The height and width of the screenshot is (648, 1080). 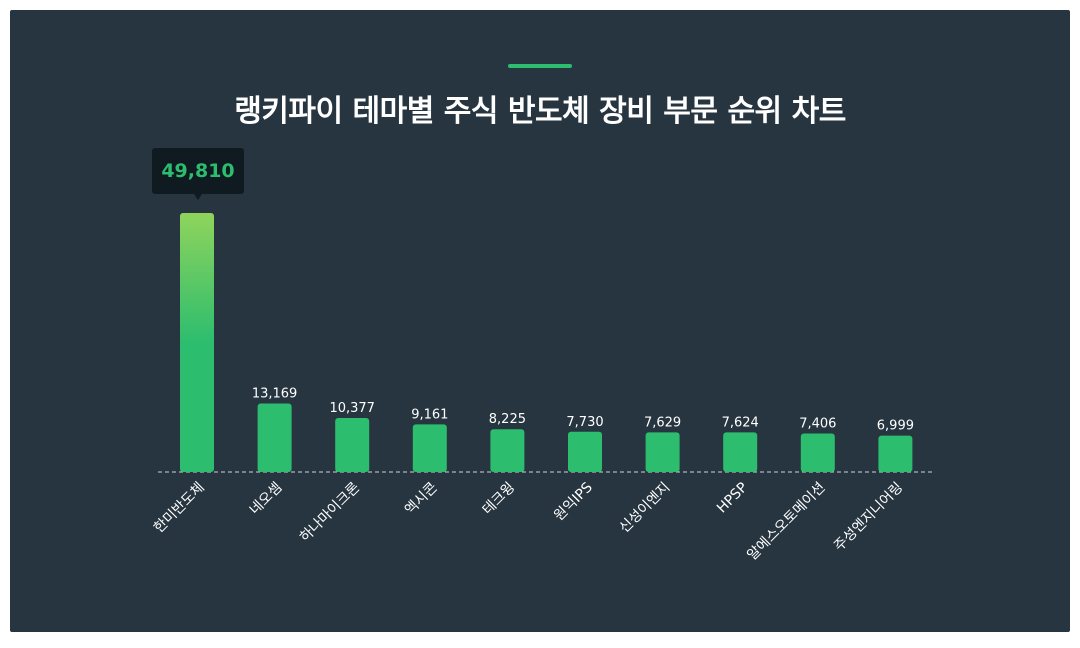 What do you see at coordinates (421, 498) in the screenshot?
I see `category-label: 엑시콘` at bounding box center [421, 498].